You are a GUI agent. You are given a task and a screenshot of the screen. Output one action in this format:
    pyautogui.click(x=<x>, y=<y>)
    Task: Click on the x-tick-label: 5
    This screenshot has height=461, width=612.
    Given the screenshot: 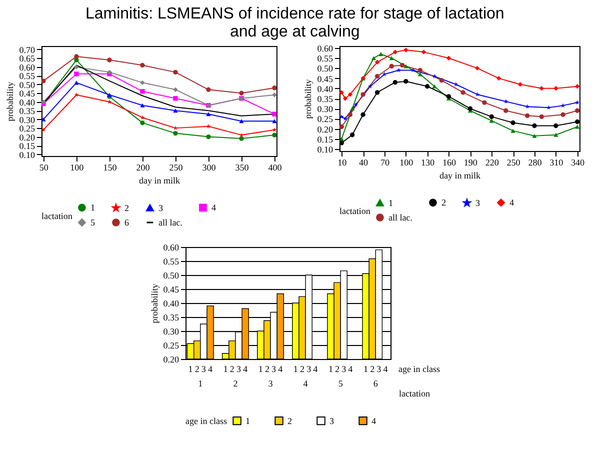 What is the action you would take?
    pyautogui.click(x=341, y=383)
    